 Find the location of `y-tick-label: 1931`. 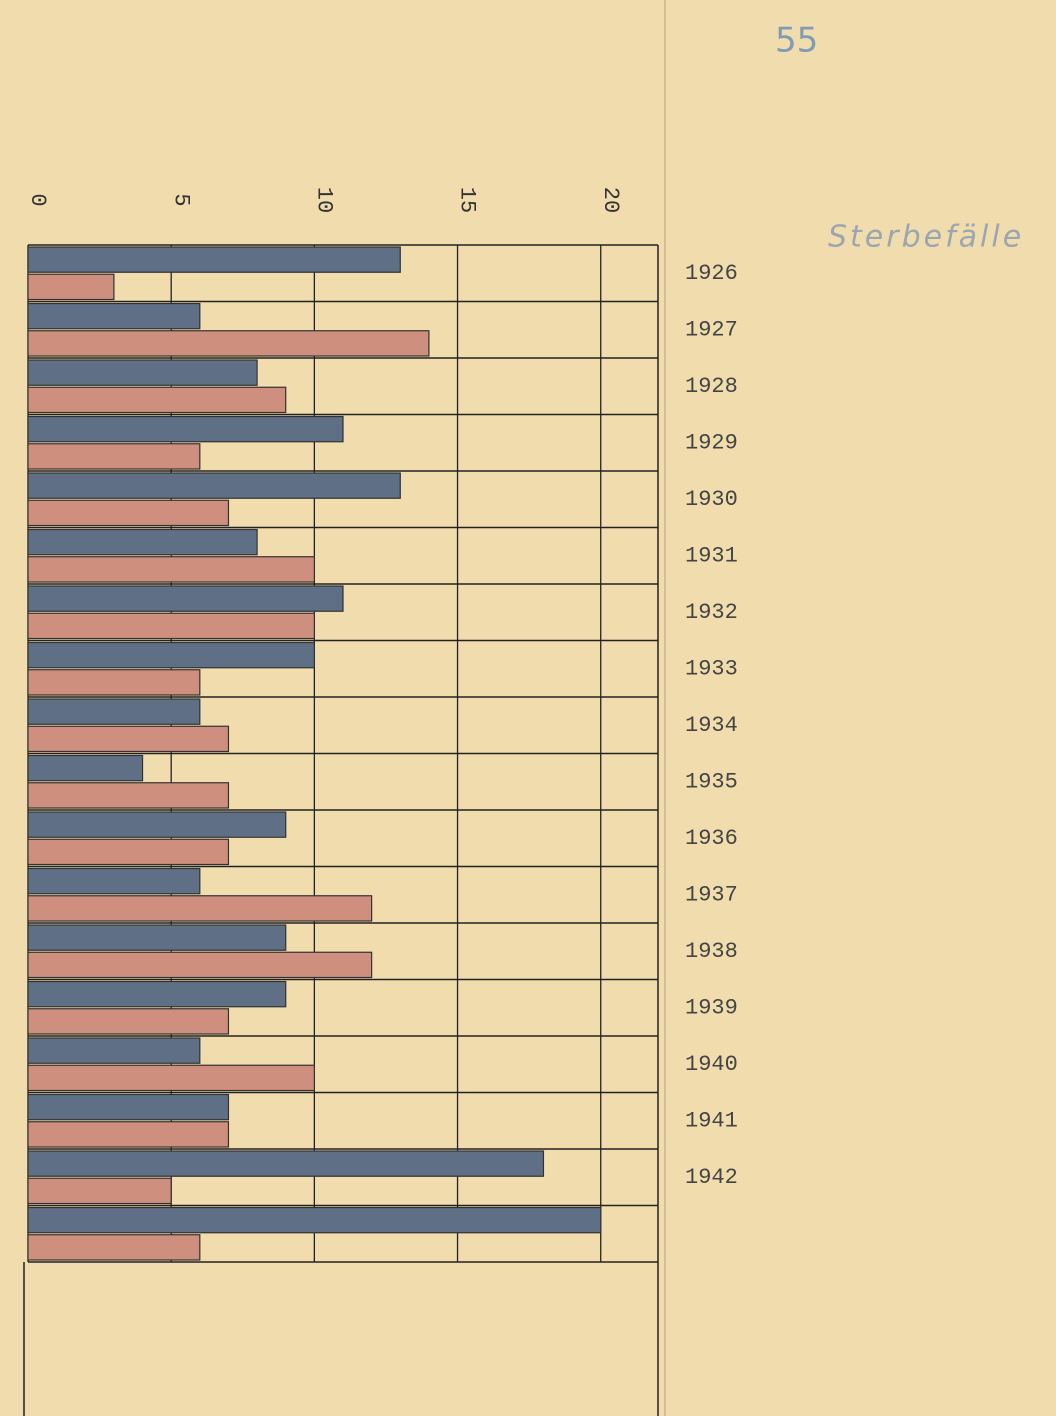

y-tick-label: 1931 is located at coordinates (711, 556).